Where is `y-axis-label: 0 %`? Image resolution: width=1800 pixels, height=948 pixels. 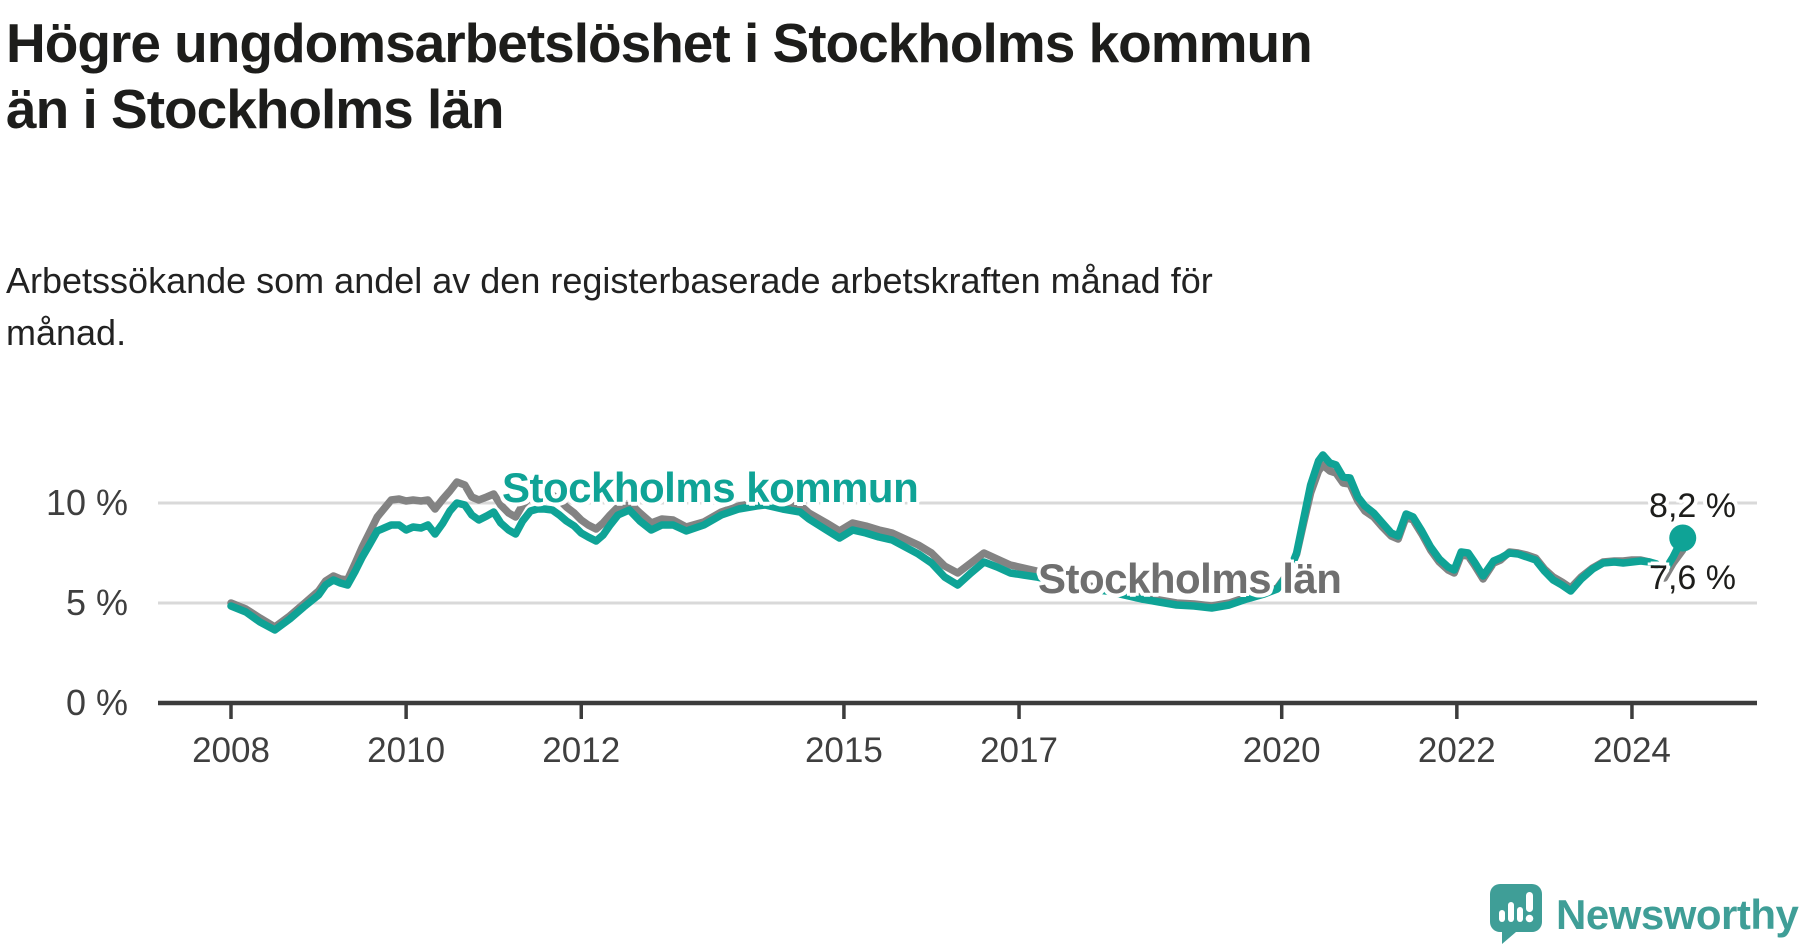
y-axis-label: 0 % is located at coordinates (96, 702).